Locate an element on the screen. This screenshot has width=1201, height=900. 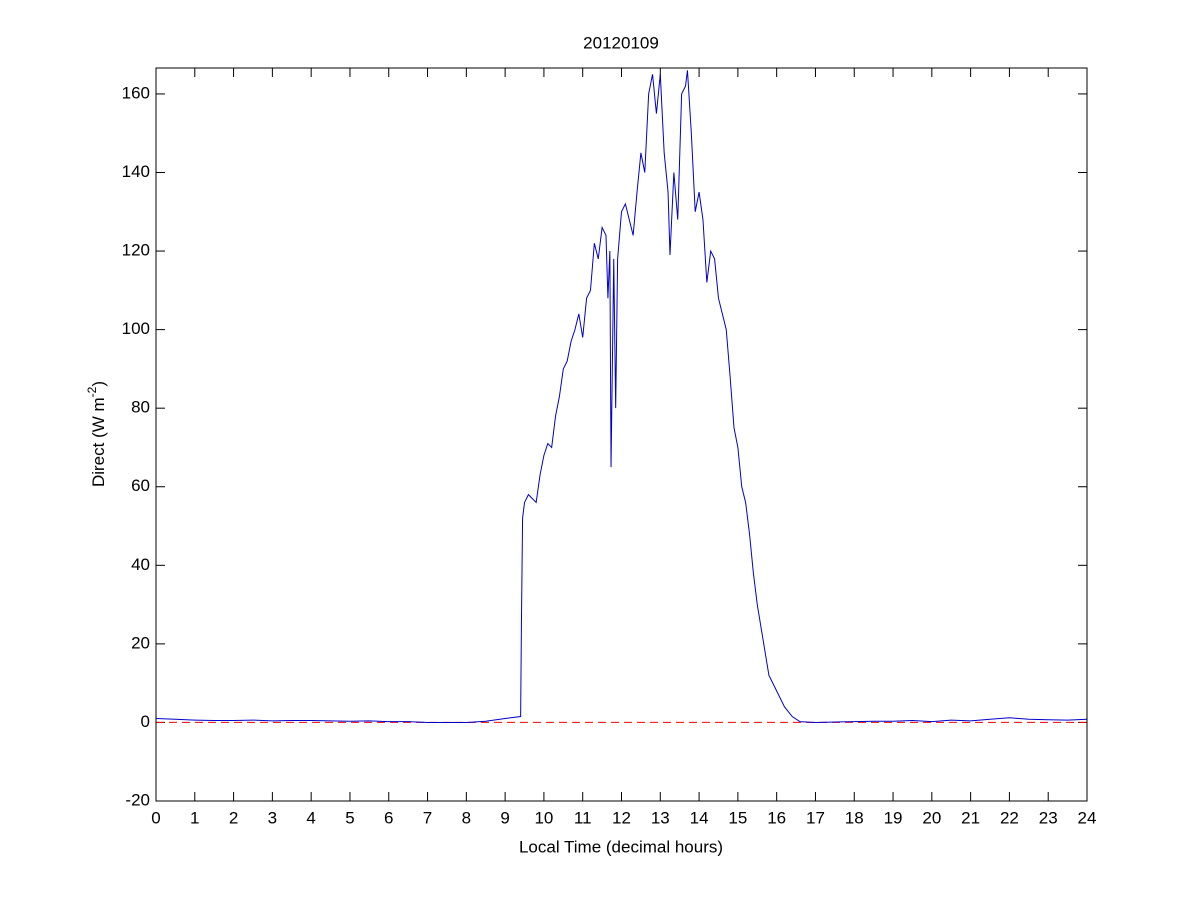
y-tick-label: 40 is located at coordinates (140, 564).